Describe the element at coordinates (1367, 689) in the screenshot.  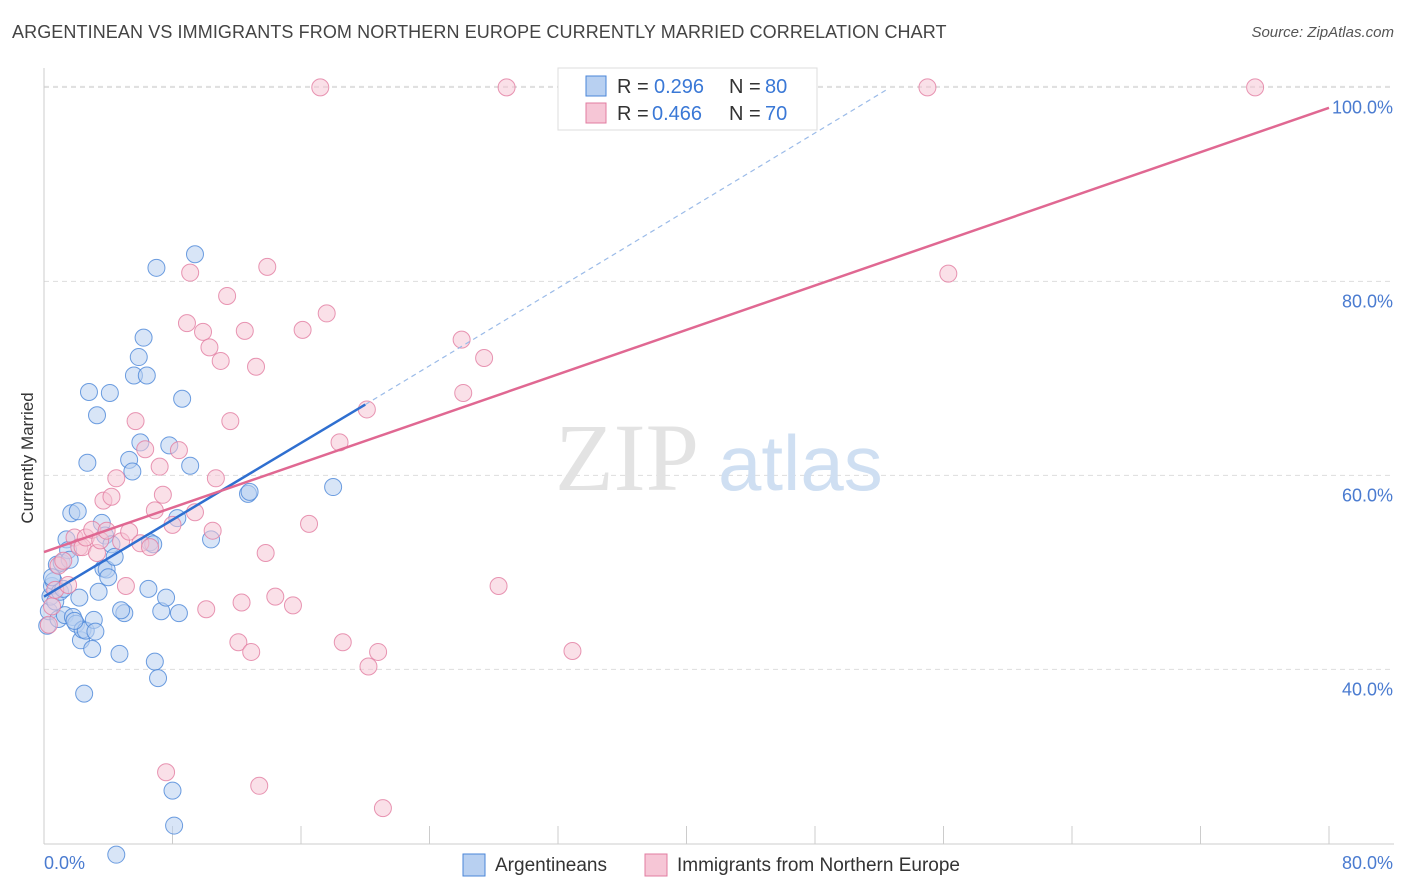
I see `y-tick-label: 40.0%` at that location.